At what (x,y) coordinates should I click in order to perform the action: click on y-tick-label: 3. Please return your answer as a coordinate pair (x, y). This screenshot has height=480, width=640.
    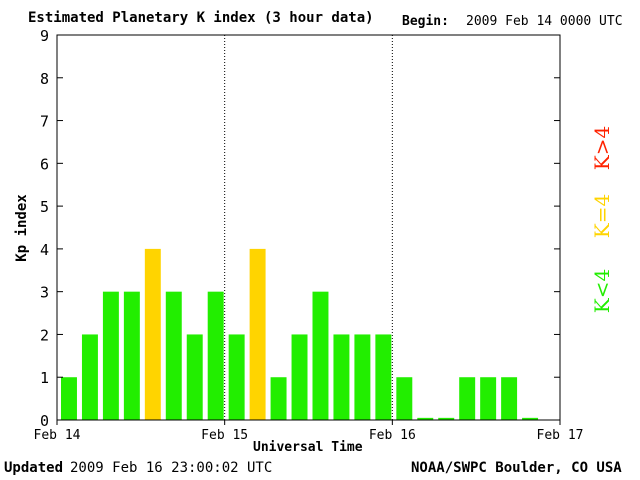
    Looking at the image, I should click on (44, 293).